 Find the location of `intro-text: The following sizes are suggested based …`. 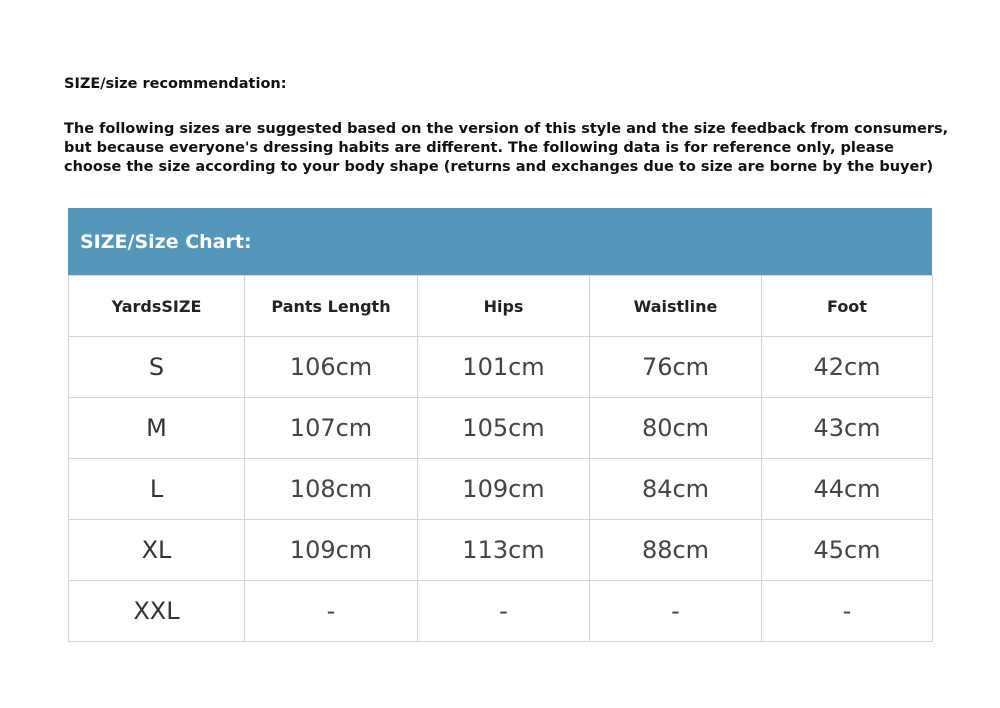

intro-text: The following sizes are suggested based … is located at coordinates (509, 148).